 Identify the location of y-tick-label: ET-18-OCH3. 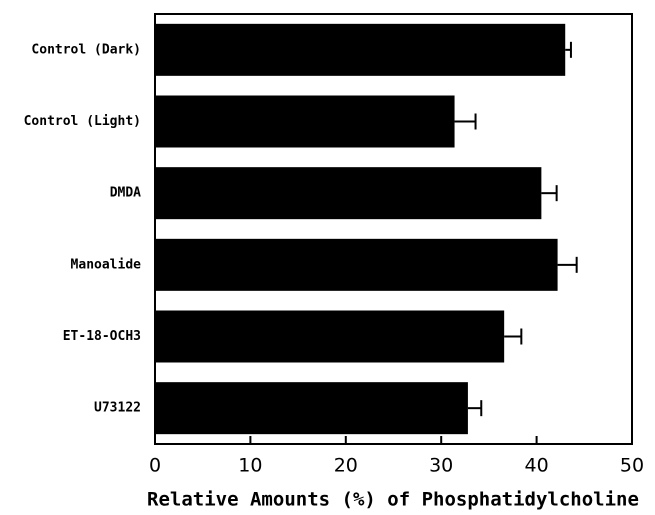
(102, 336).